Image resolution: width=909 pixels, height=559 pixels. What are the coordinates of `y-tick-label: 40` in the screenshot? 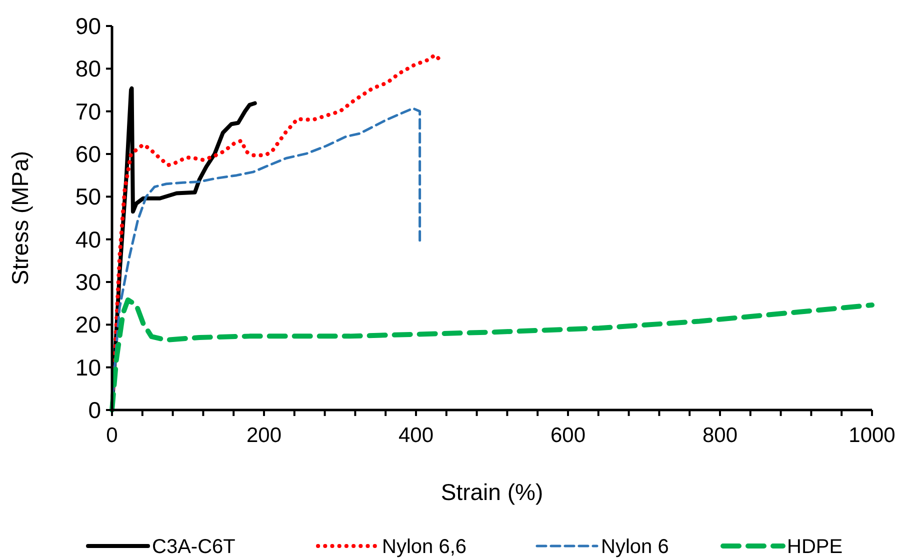 It's located at (88, 239).